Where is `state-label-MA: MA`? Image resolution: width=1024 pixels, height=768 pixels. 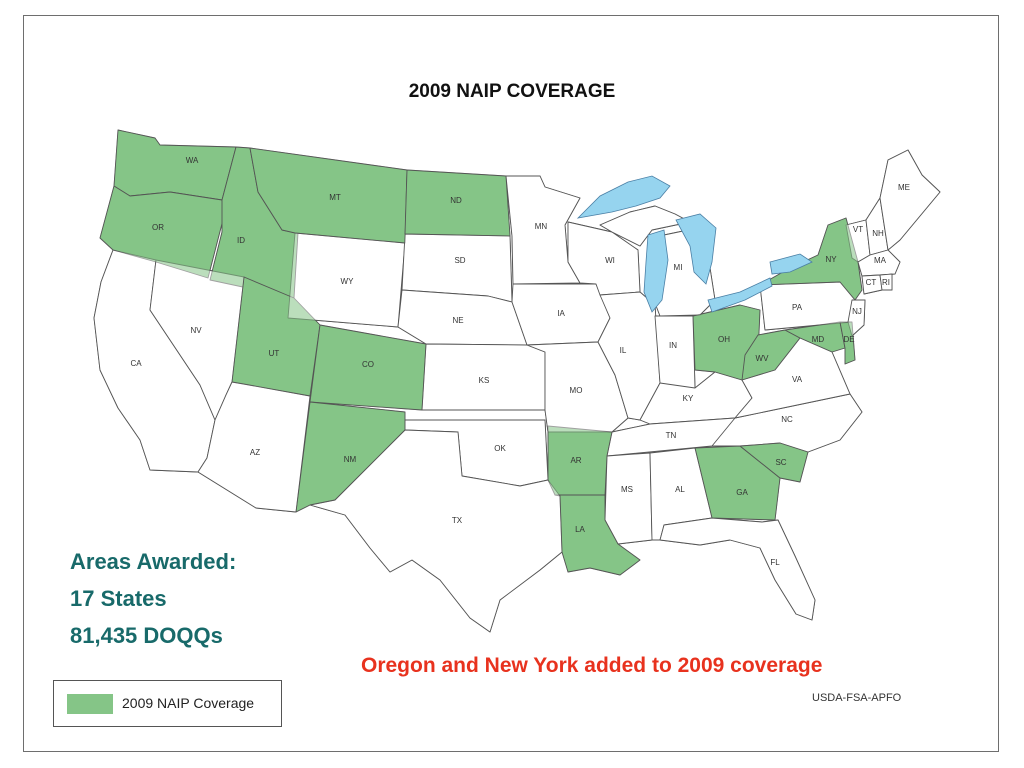
state-label-MA: MA is located at coordinates (880, 260).